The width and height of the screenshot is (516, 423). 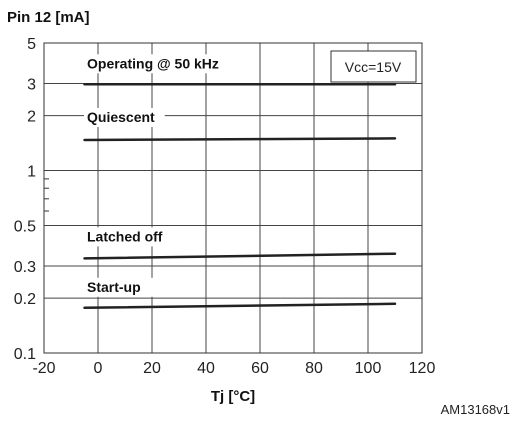 What do you see at coordinates (31, 44) in the screenshot?
I see `y-tick-label: 5` at bounding box center [31, 44].